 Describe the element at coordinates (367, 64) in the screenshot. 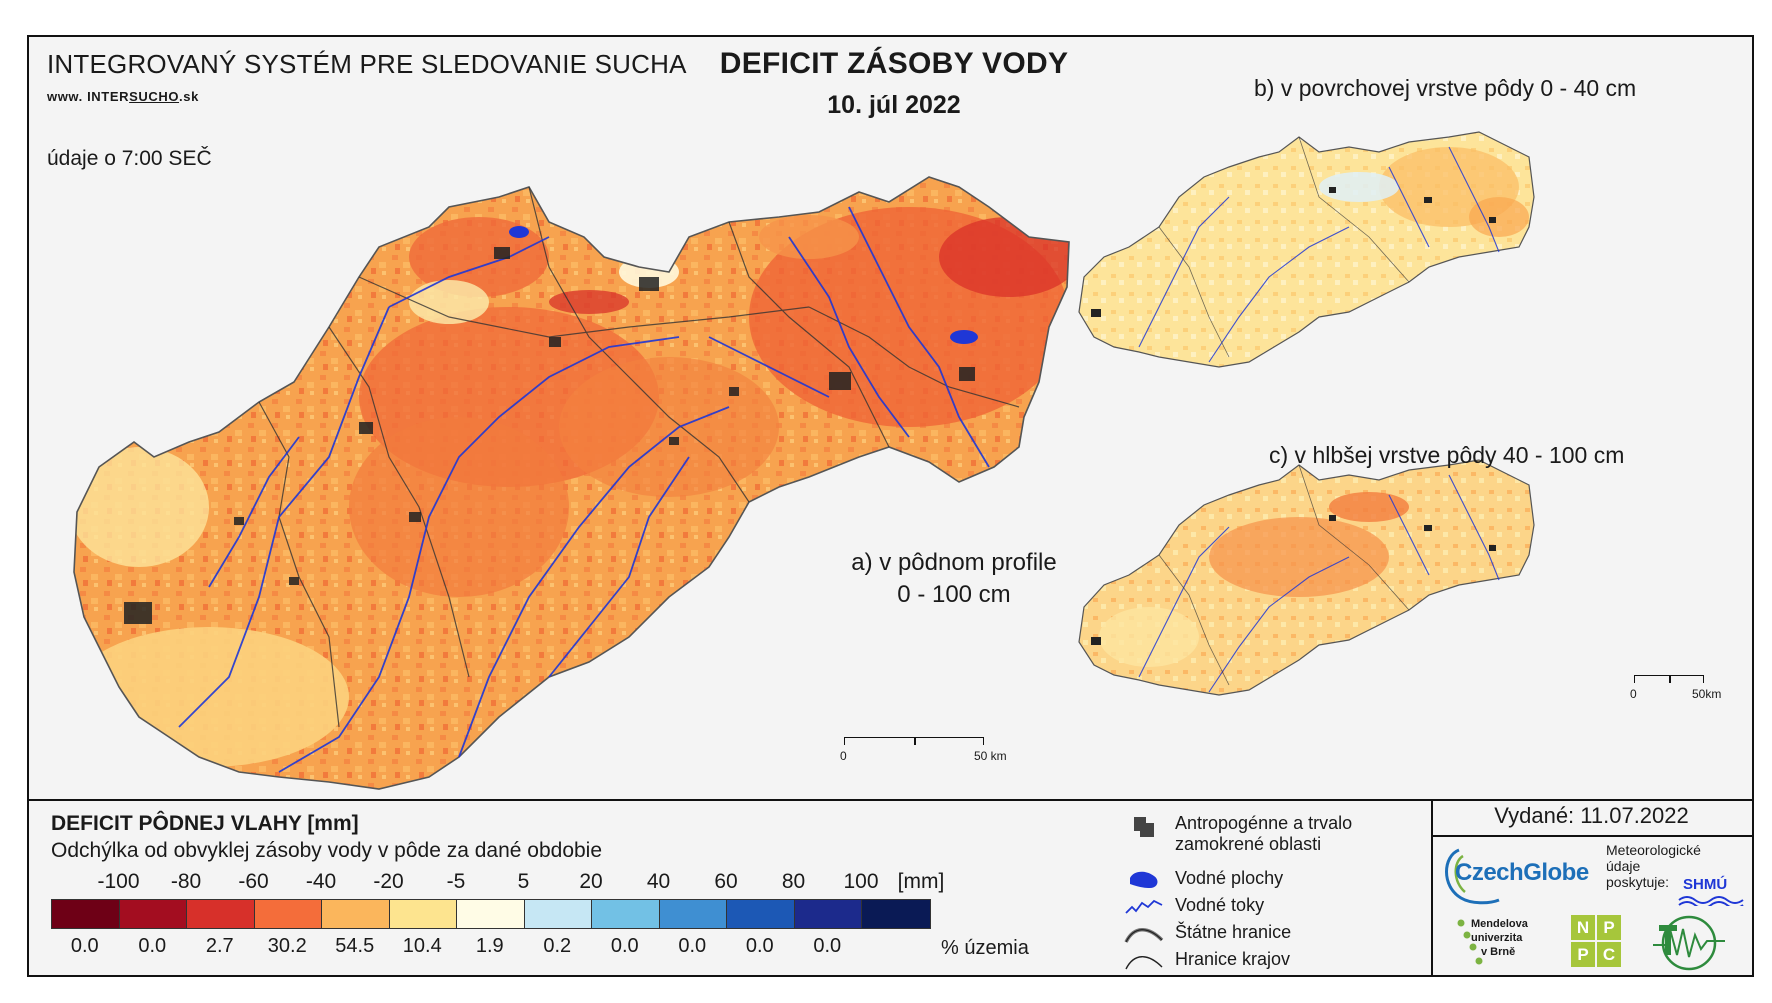

I see `system-title: INTEGROVANÝ SYSTÉM PRE SLEDOVANIE SUCHA` at that location.